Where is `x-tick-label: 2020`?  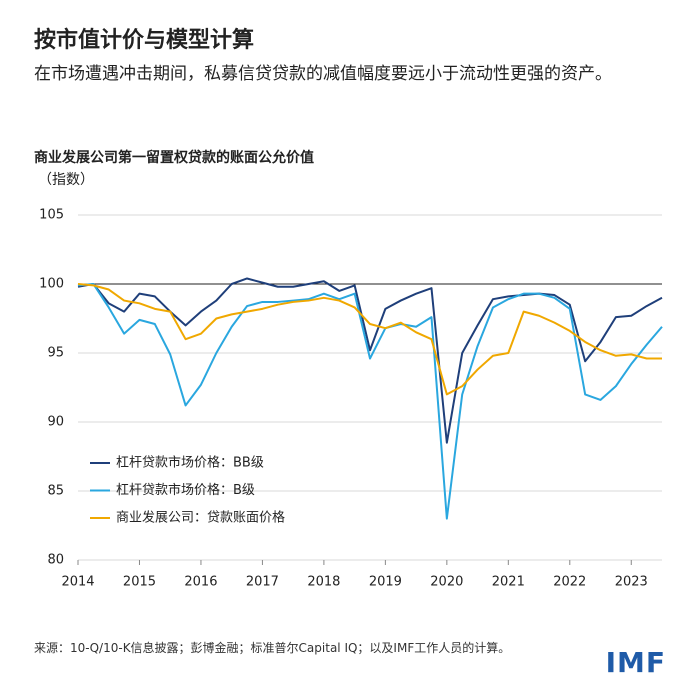
x-tick-label: 2020 is located at coordinates (446, 582).